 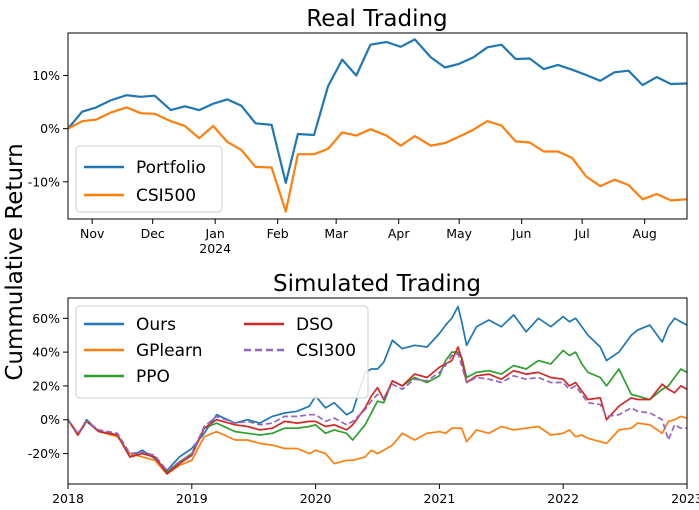 I want to click on legend: Portfolio CSI500, so click(x=149, y=179).